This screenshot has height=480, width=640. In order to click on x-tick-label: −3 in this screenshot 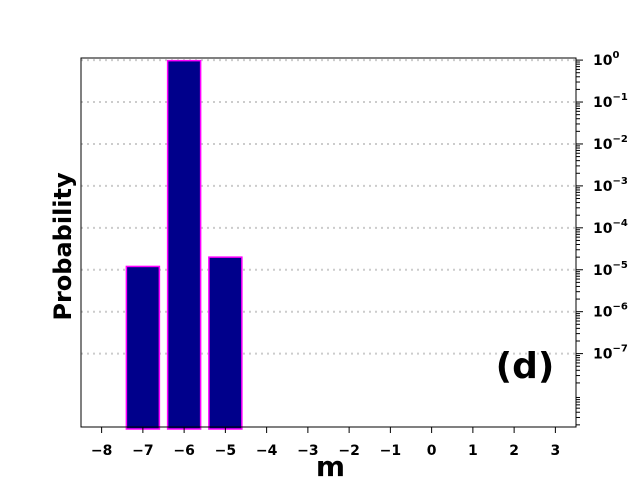, I will do `click(307, 451)`.